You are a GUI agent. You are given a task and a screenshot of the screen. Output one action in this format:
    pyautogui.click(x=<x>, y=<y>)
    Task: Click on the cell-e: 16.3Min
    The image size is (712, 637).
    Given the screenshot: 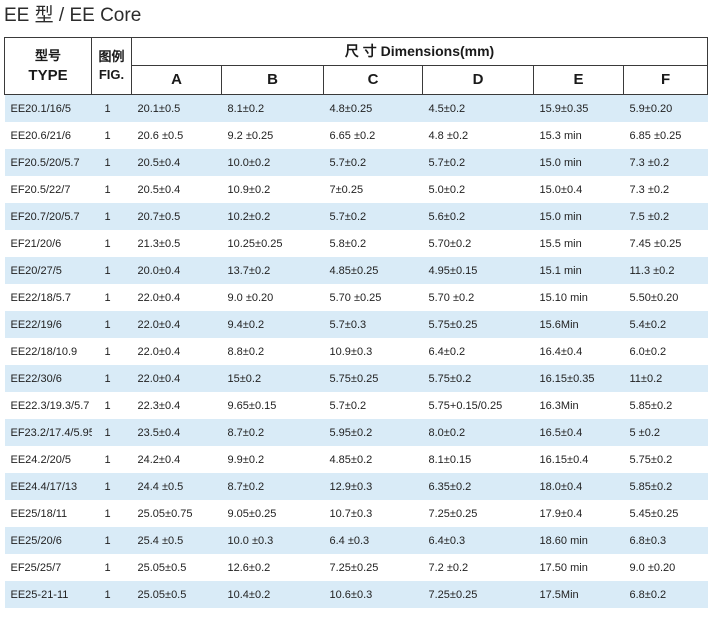 What is the action you would take?
    pyautogui.click(x=578, y=405)
    